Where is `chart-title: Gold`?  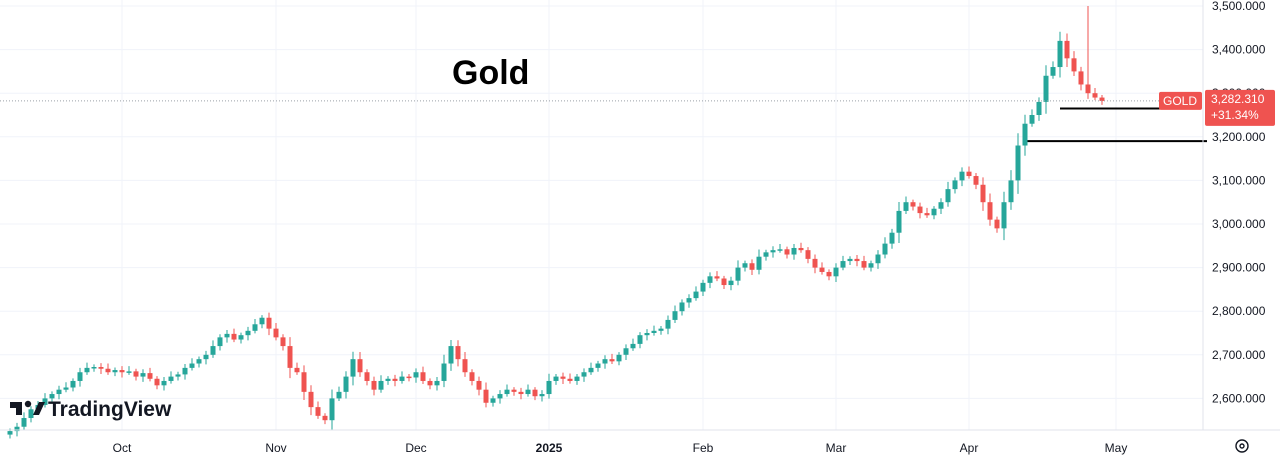
chart-title: Gold is located at coordinates (490, 73).